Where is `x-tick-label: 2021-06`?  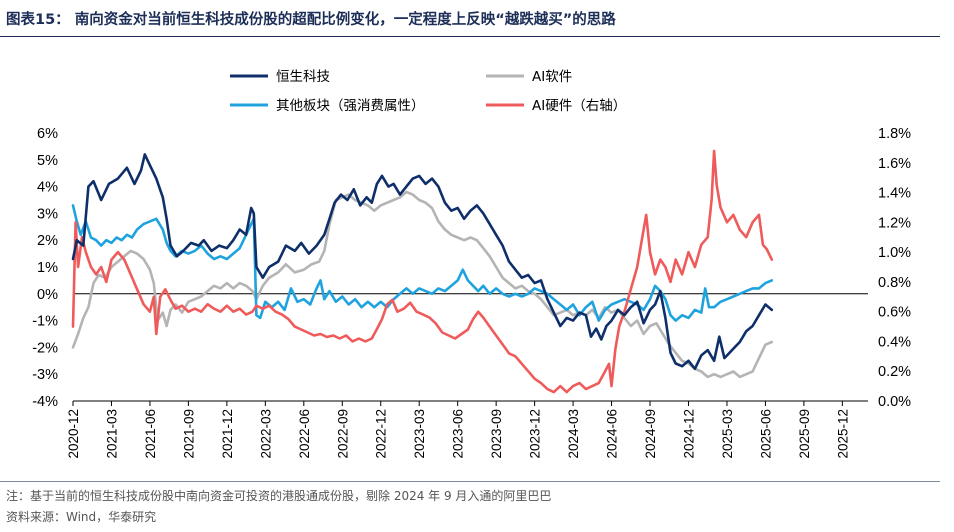 x-tick-label: 2021-06 is located at coordinates (150, 434).